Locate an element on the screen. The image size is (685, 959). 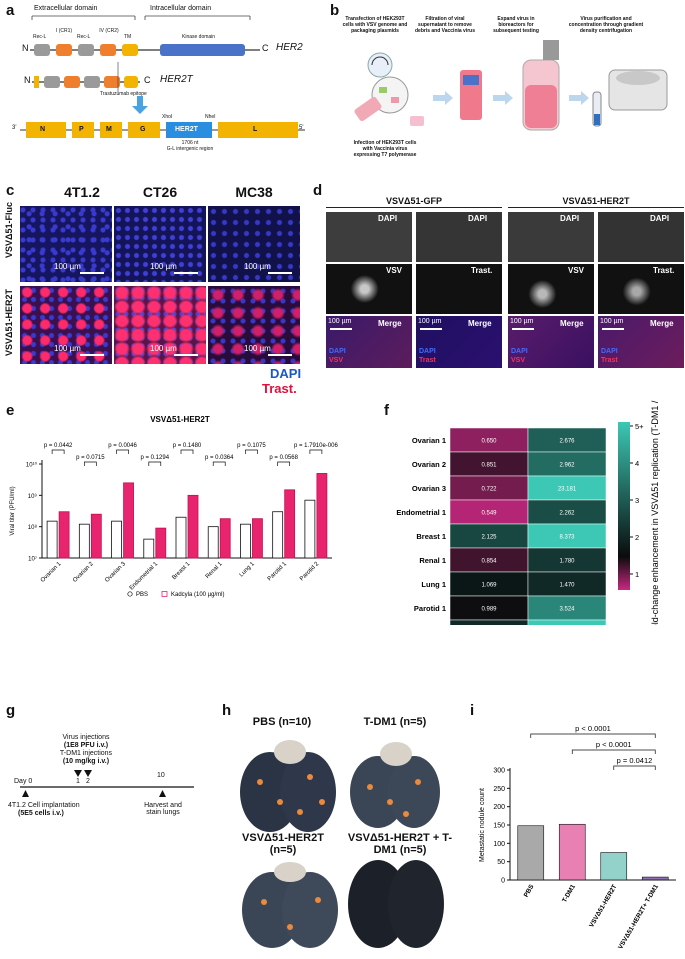
heatmap-row-label: Parotid 1 is located at coordinates (430, 608).